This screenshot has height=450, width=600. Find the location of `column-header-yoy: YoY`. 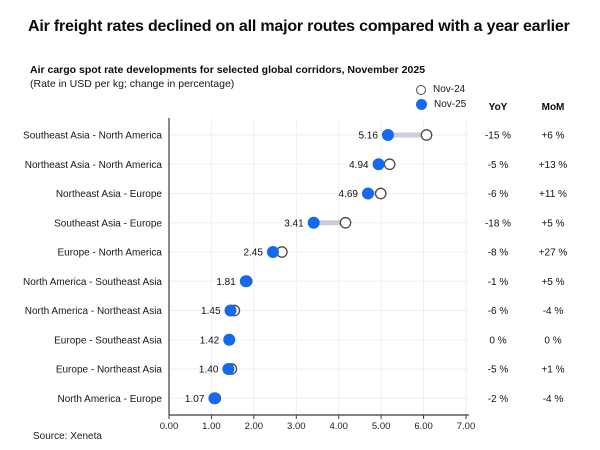

column-header-yoy: YoY is located at coordinates (498, 107).